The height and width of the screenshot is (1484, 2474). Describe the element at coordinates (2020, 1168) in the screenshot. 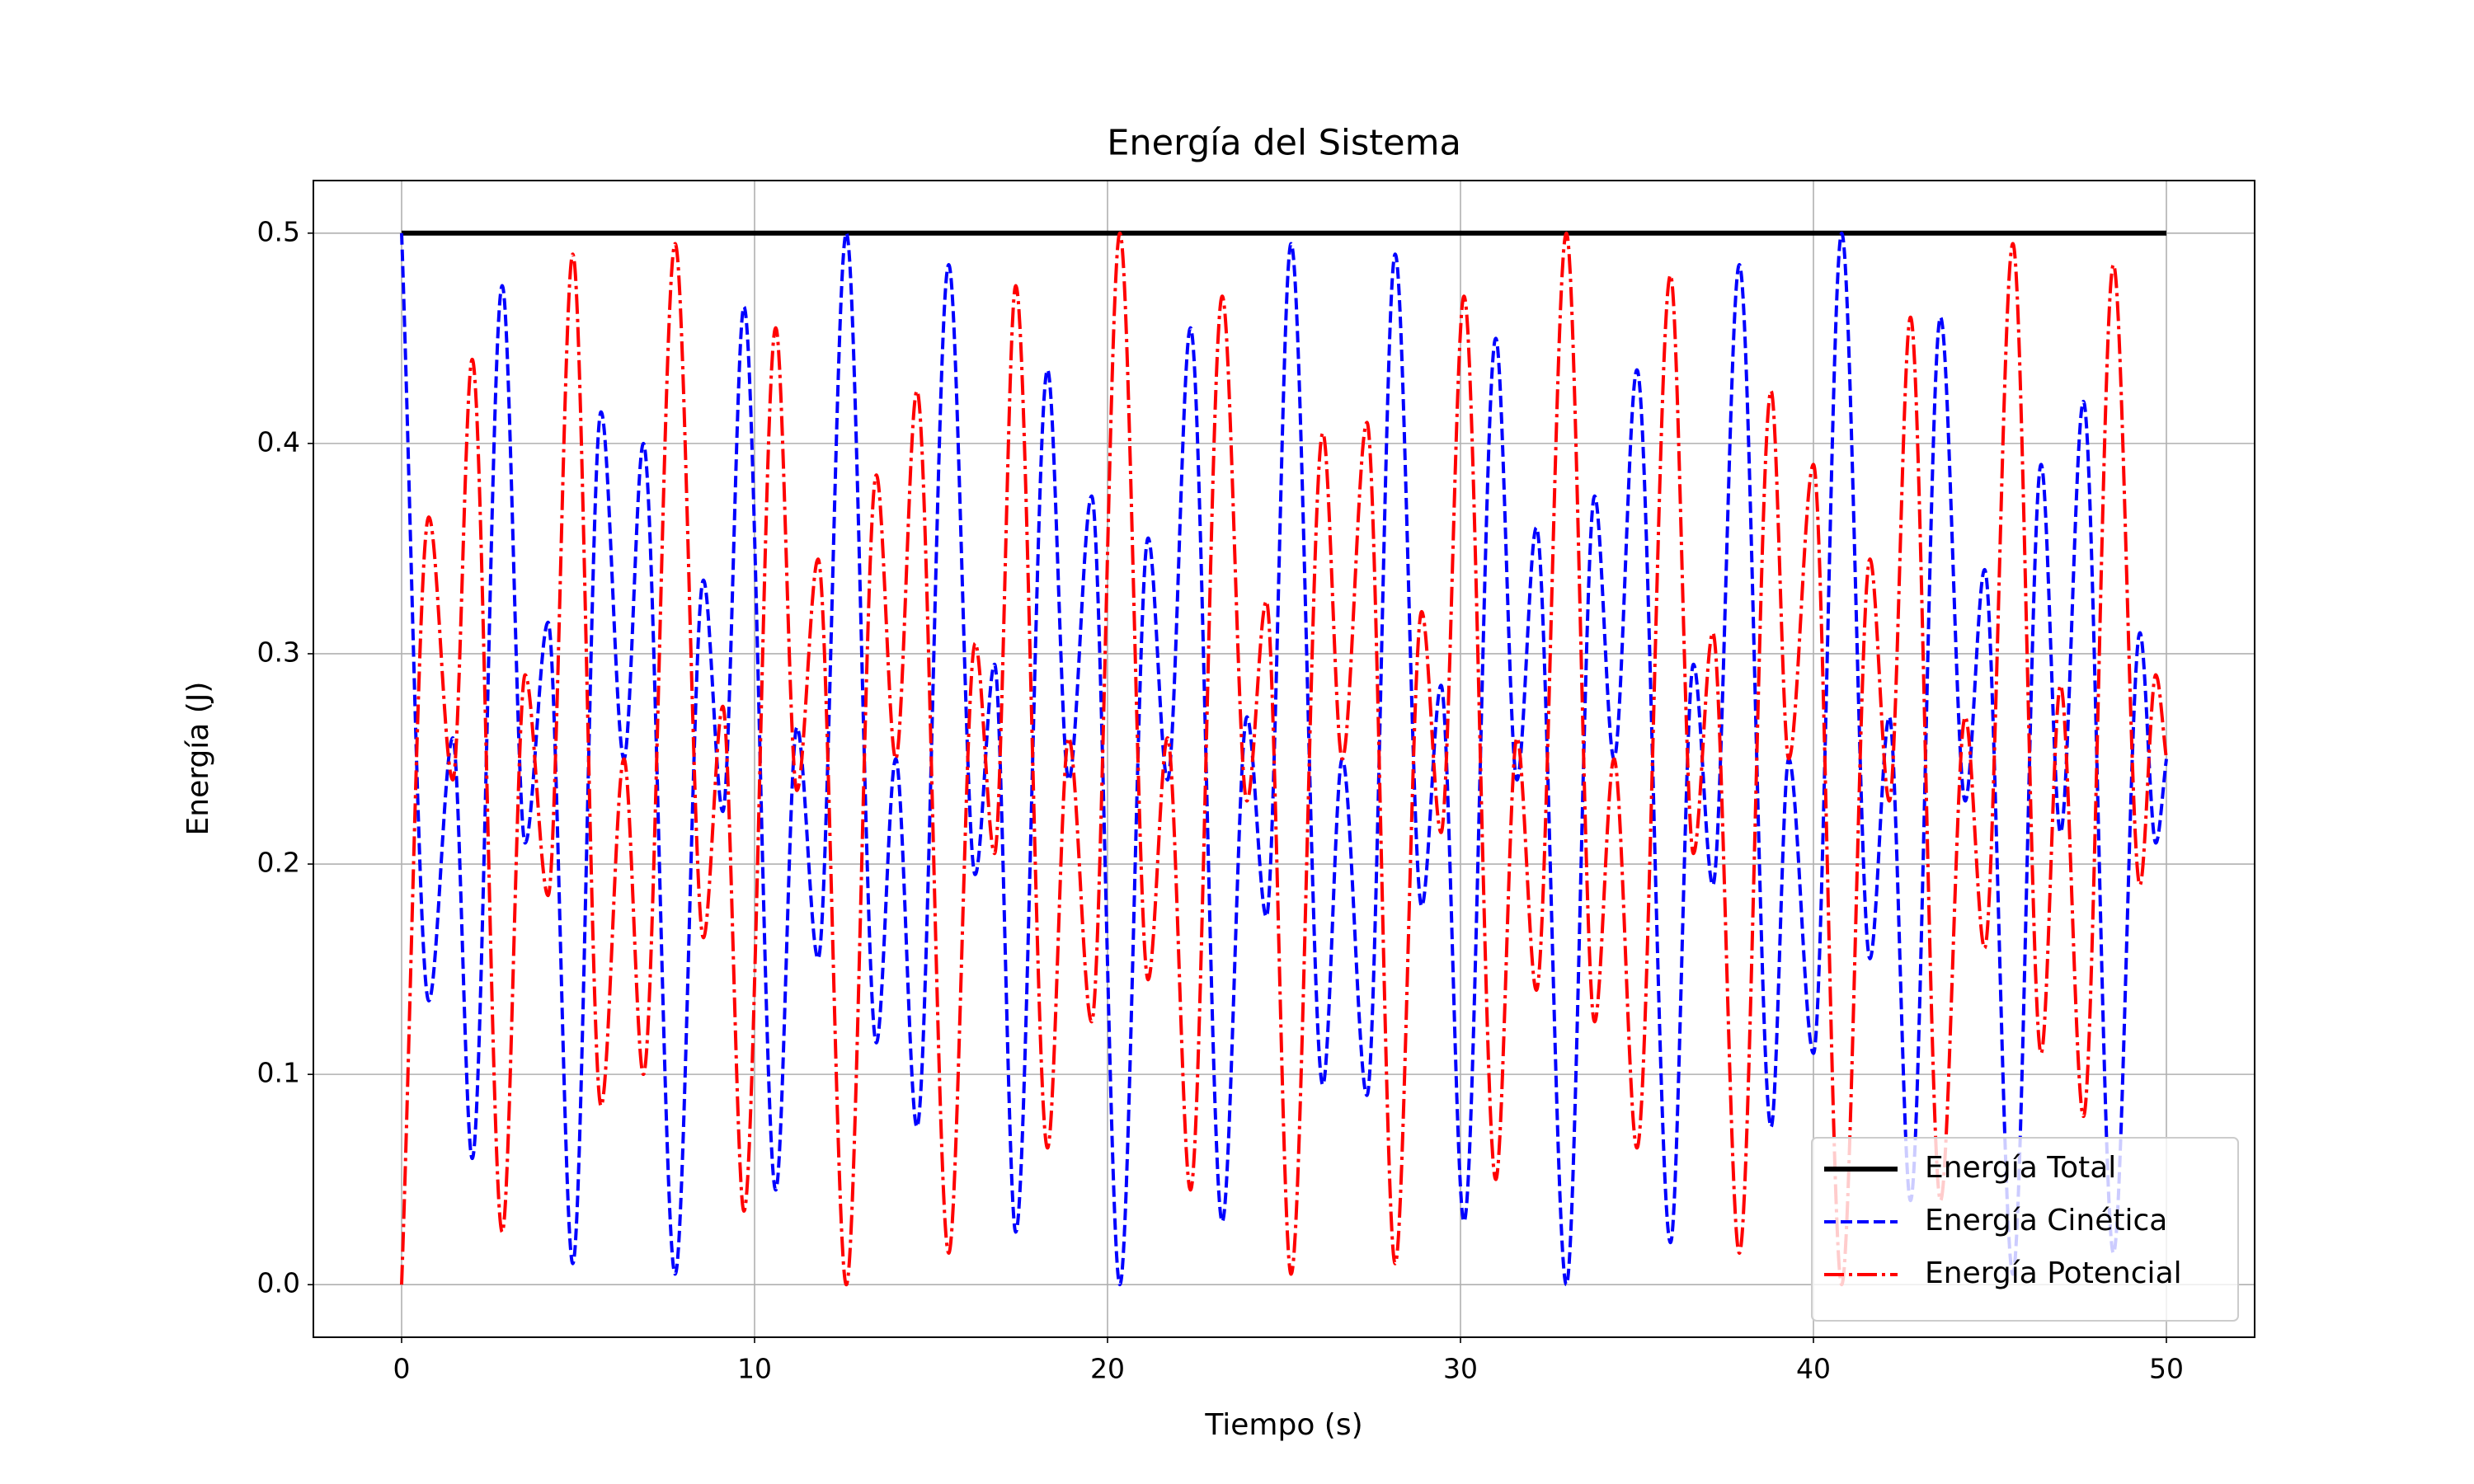

I see `legend-label: Energía Total` at that location.